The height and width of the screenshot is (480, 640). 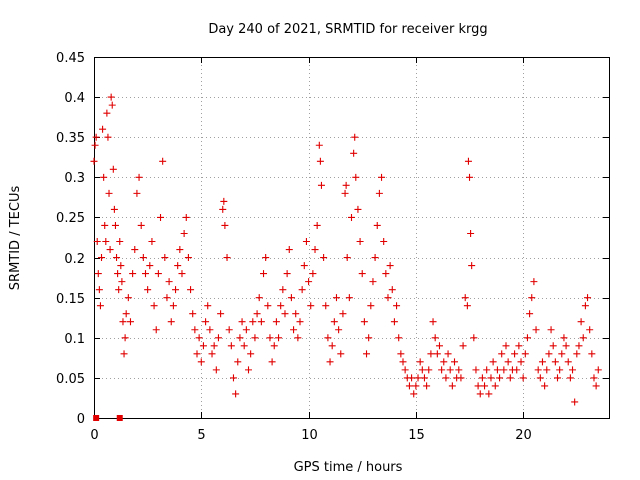 What do you see at coordinates (81, 419) in the screenshot?
I see `y-tick-label: 0` at bounding box center [81, 419].